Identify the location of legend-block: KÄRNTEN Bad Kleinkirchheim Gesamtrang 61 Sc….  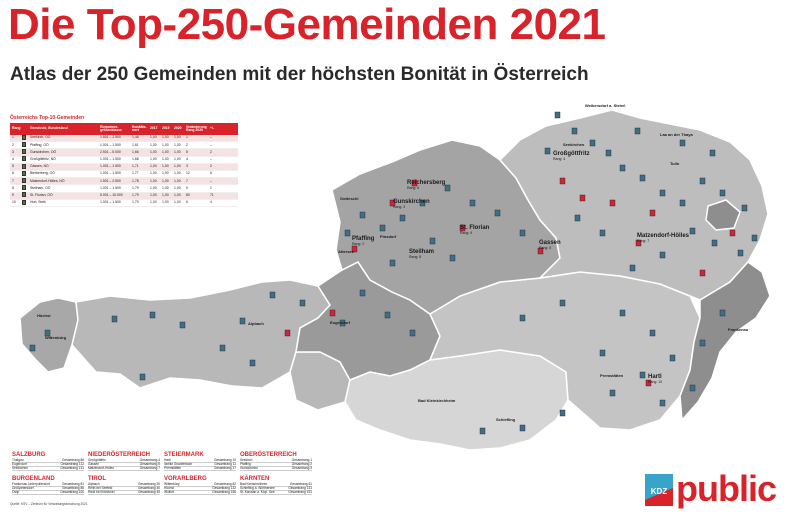
(276, 485).